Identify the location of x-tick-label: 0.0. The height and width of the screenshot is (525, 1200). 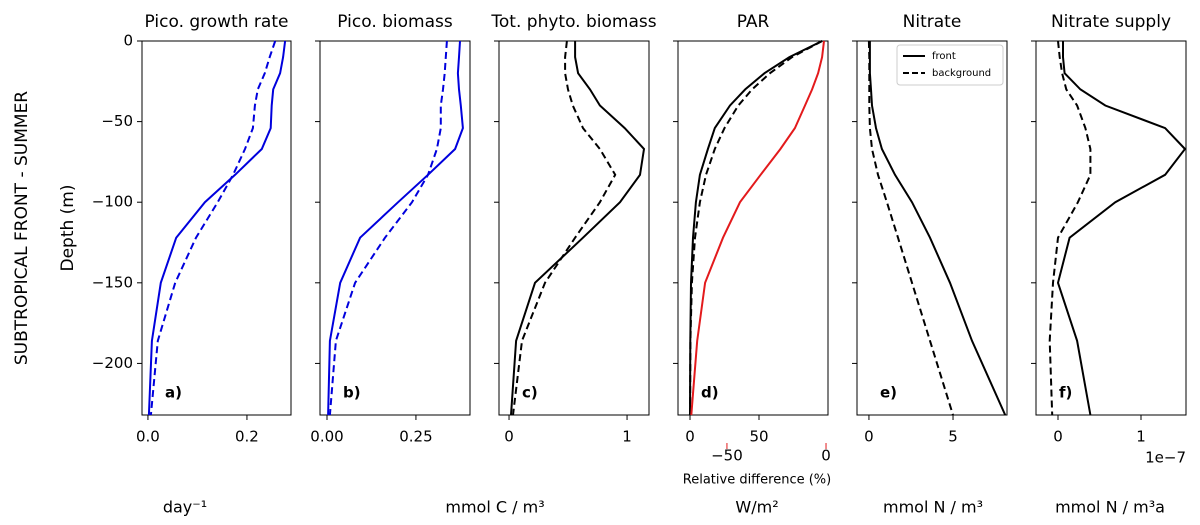
(148, 437).